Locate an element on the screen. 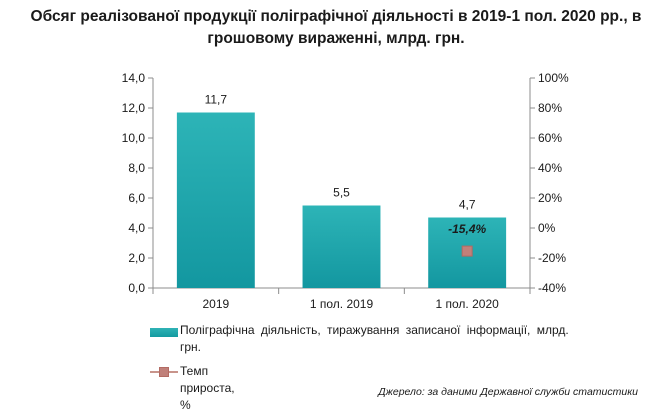 The height and width of the screenshot is (414, 672). right-axis-tick-label: 20% is located at coordinates (550, 198).